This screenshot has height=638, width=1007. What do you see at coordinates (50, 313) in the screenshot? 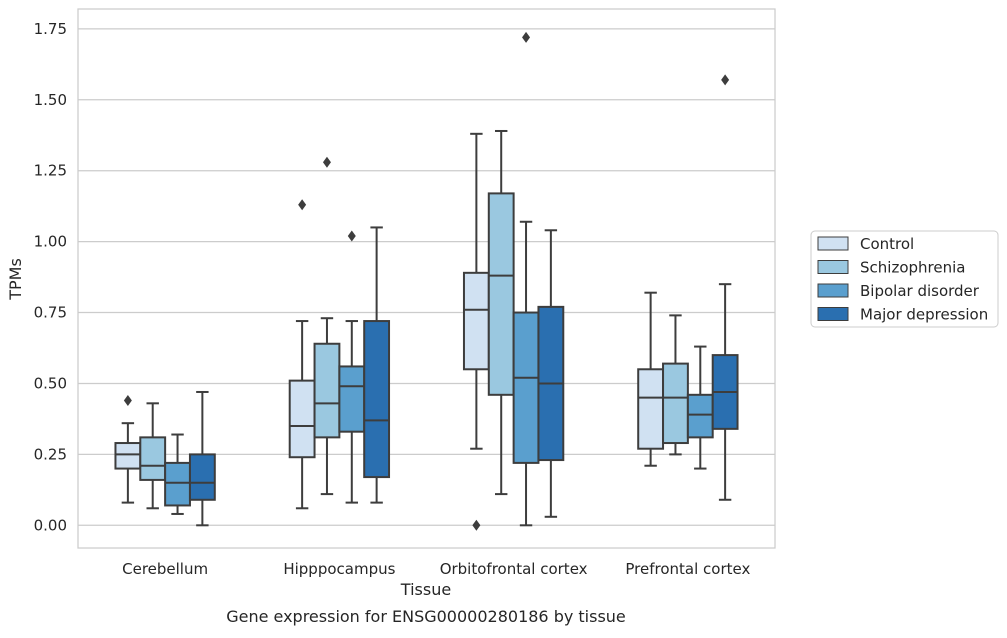
I see `y-tick-label: 0.75` at bounding box center [50, 313].